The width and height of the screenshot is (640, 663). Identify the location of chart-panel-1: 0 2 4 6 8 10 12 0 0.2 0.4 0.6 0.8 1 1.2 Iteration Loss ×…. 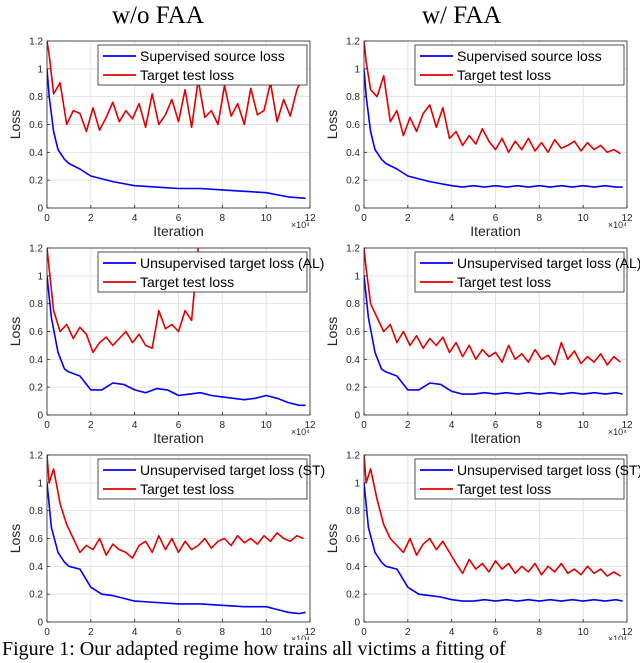
(161, 138).